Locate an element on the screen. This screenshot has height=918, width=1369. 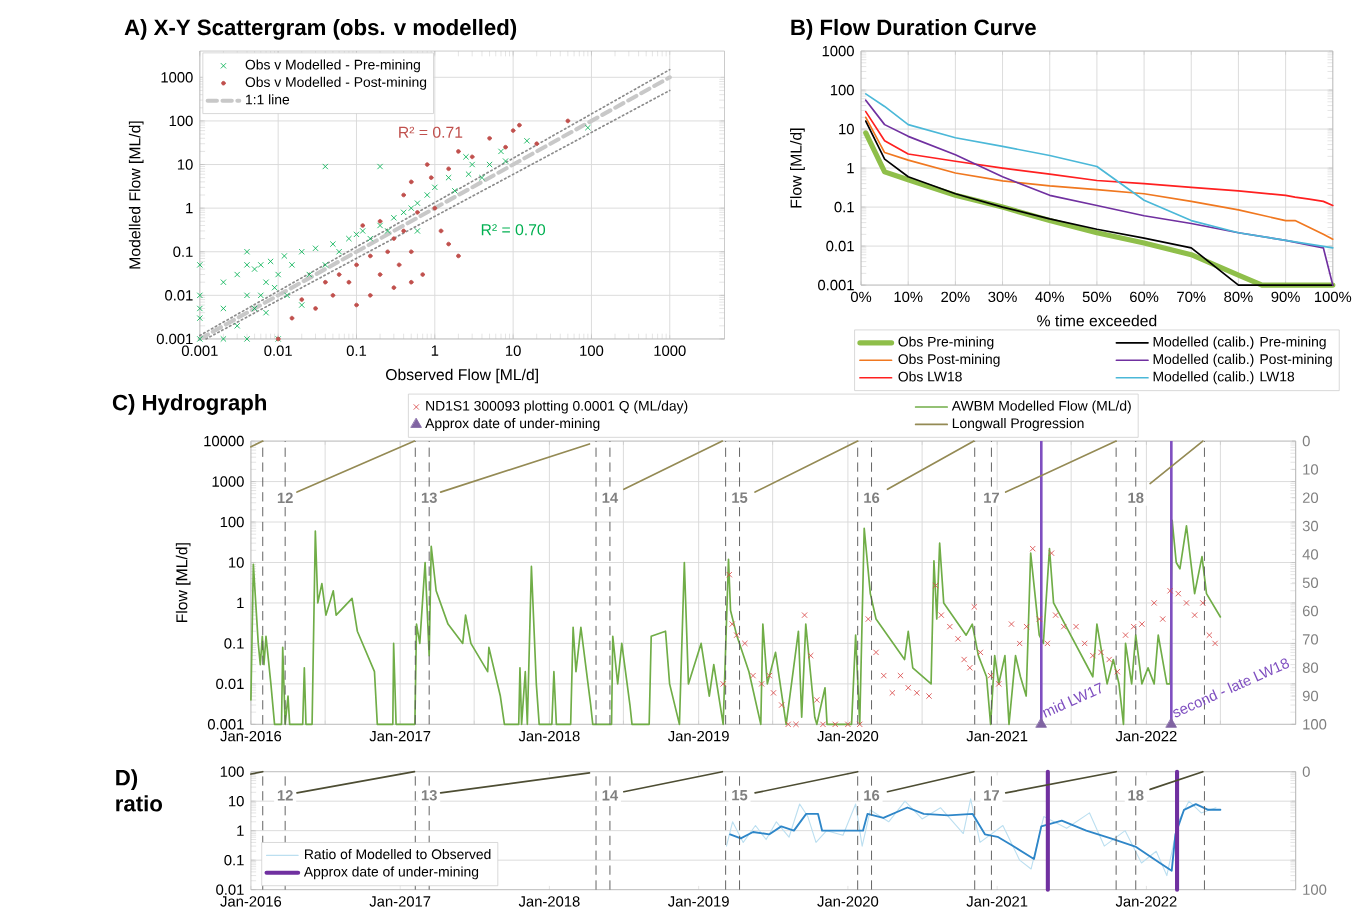
x-tick-label: 40% is located at coordinates (1050, 296).